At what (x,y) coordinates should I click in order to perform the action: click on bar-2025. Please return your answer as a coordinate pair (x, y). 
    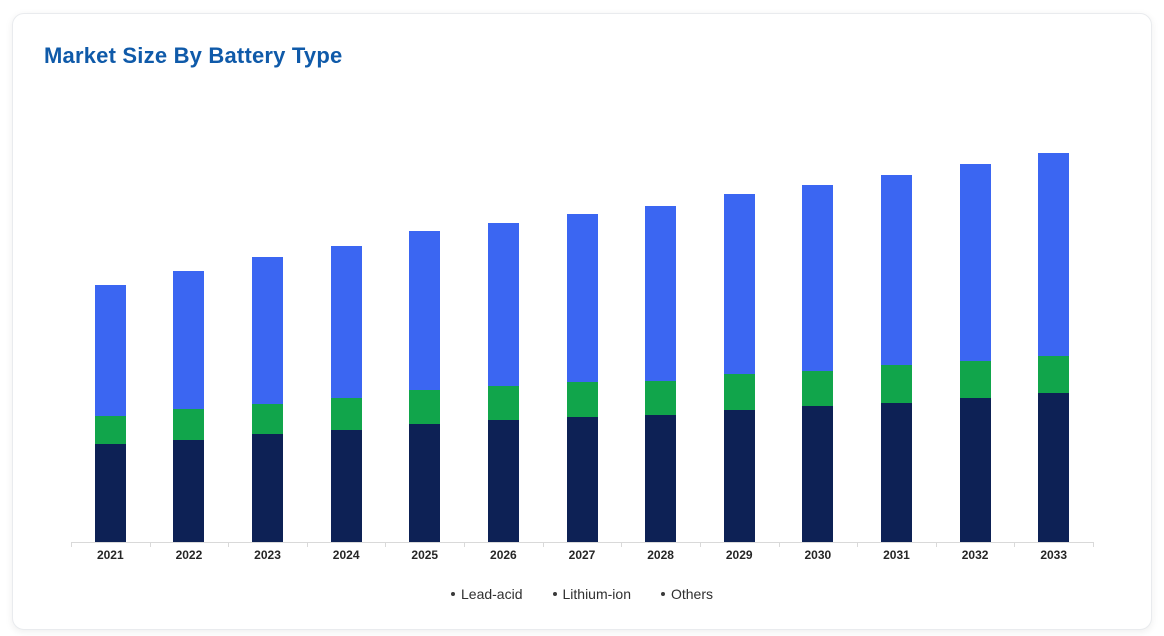
    Looking at the image, I should click on (425, 386).